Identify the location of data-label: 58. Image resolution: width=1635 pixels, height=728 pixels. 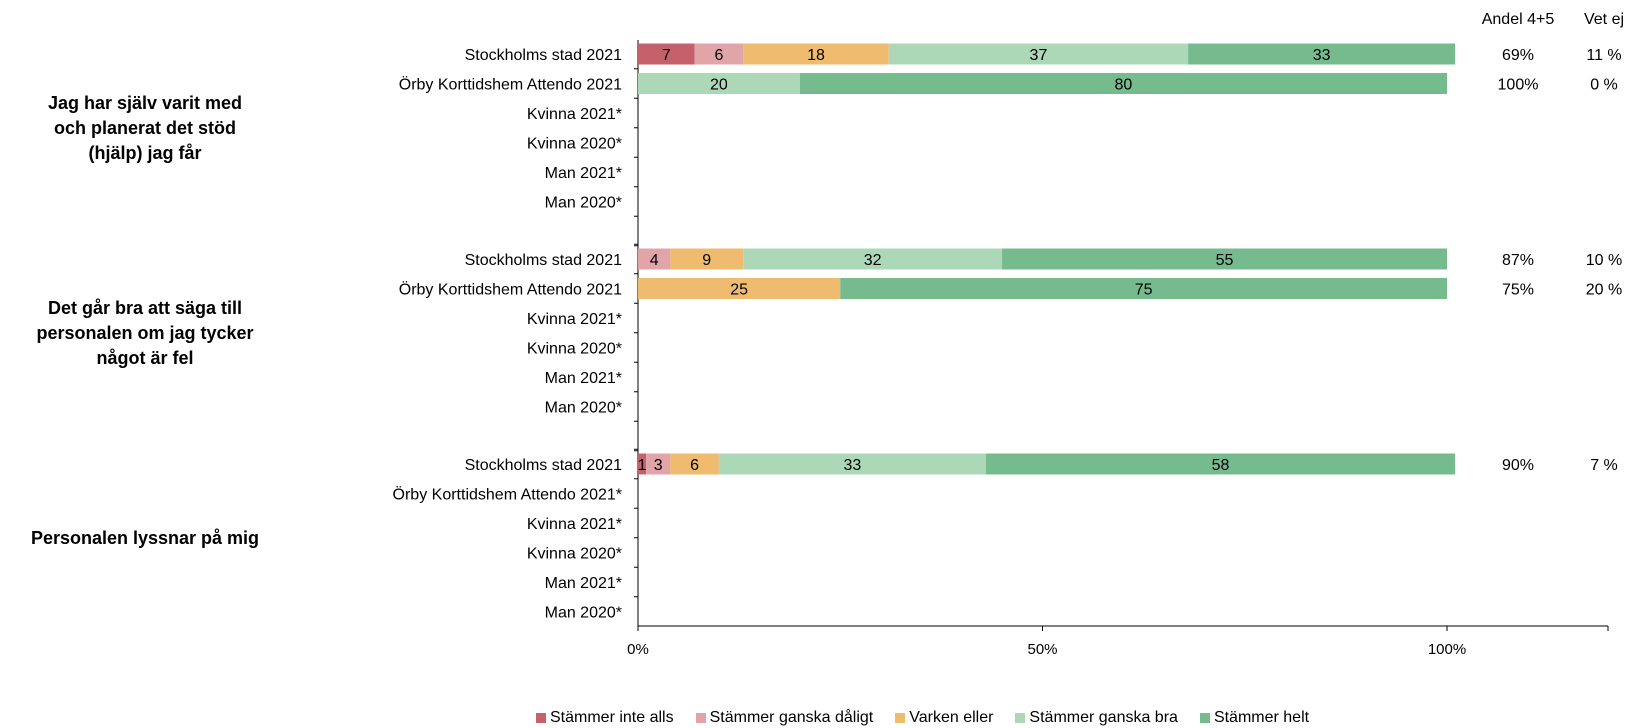
(1221, 465).